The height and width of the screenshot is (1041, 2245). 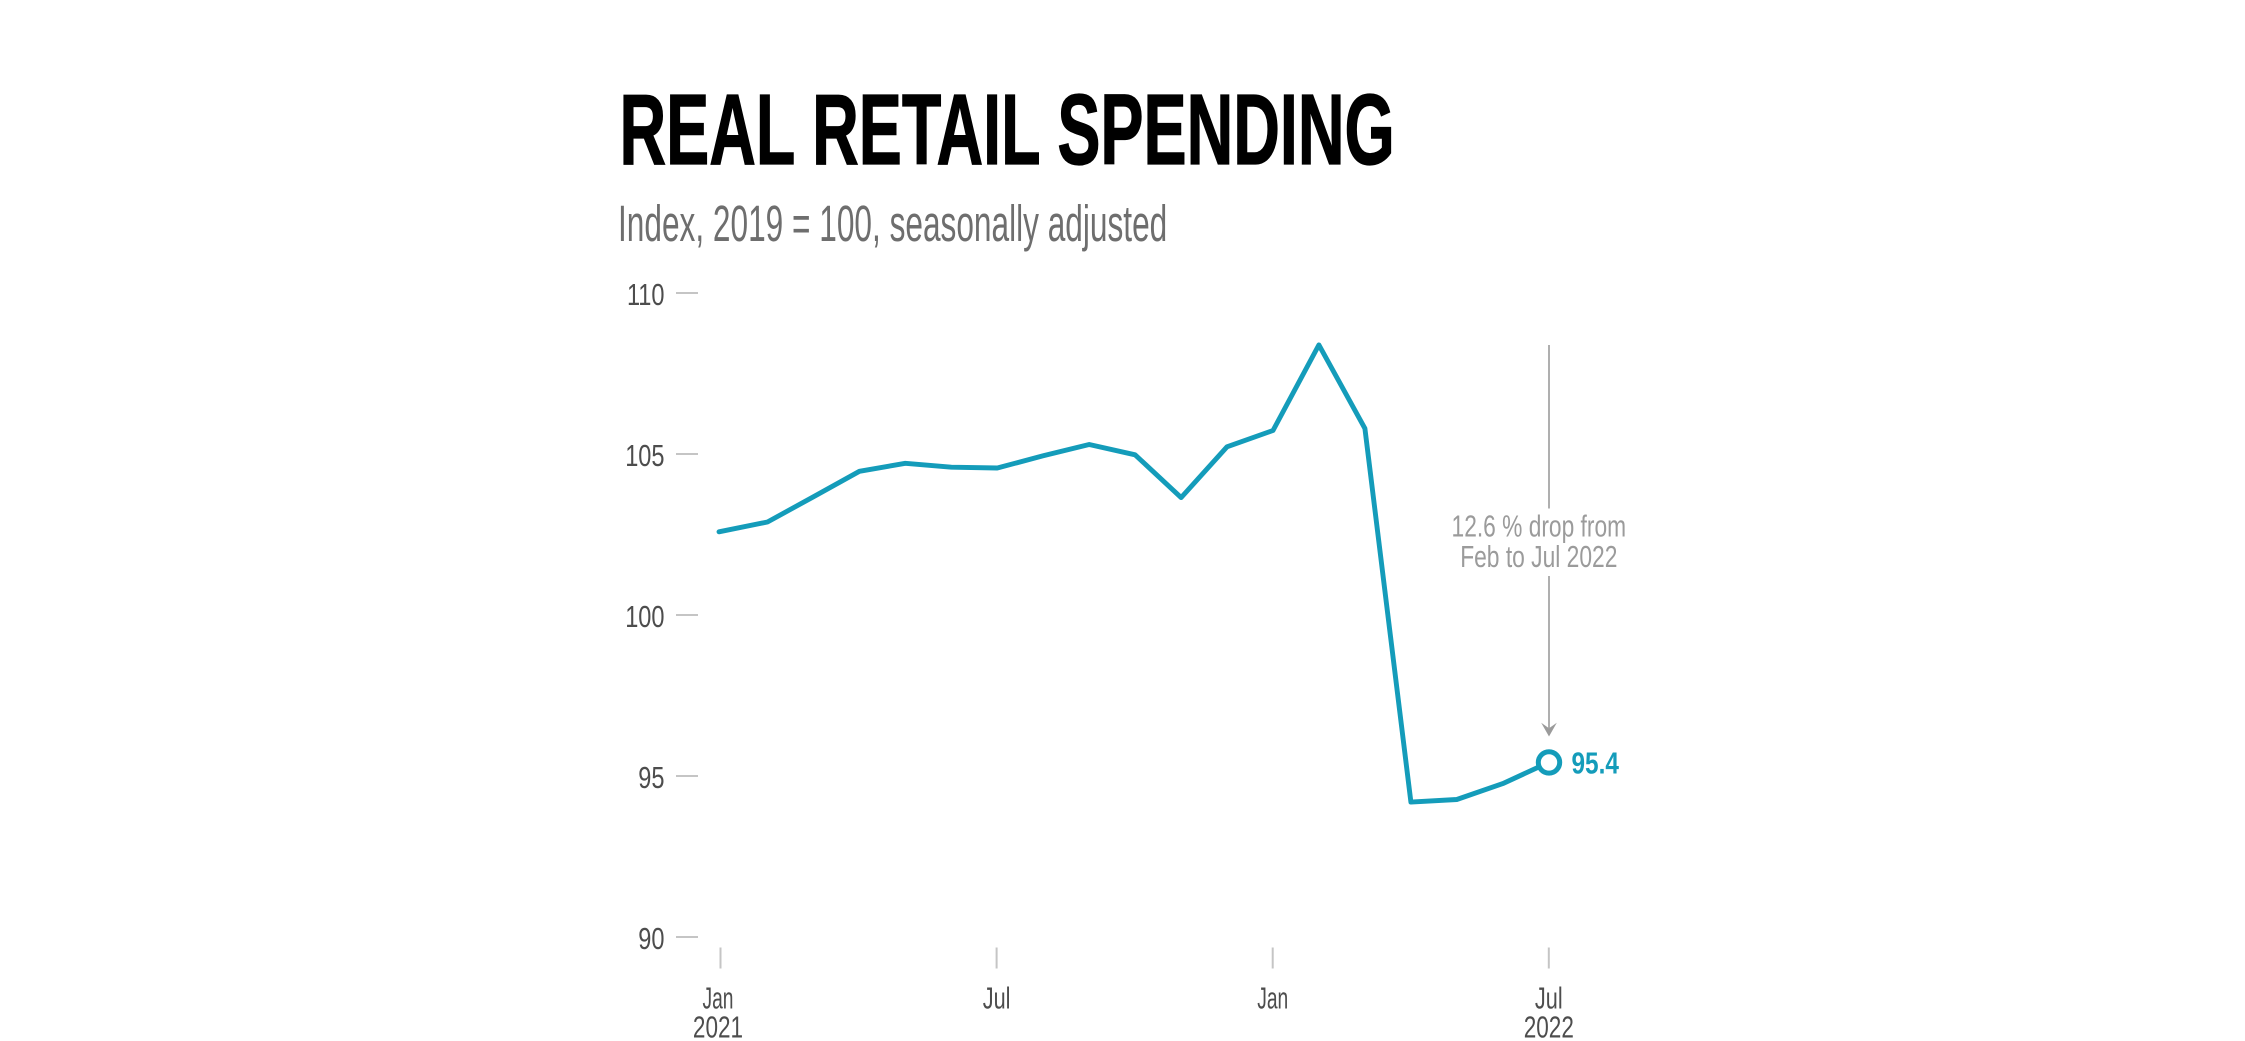 What do you see at coordinates (1007, 130) in the screenshot?
I see `svg-text: REAL RETAIL SPENDING` at bounding box center [1007, 130].